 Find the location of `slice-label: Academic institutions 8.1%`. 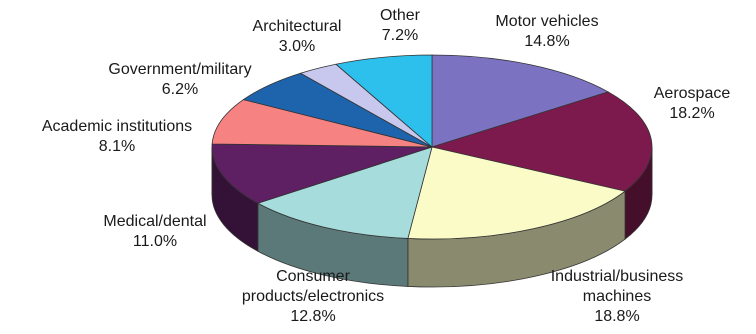

slice-label: Academic institutions 8.1% is located at coordinates (117, 136).